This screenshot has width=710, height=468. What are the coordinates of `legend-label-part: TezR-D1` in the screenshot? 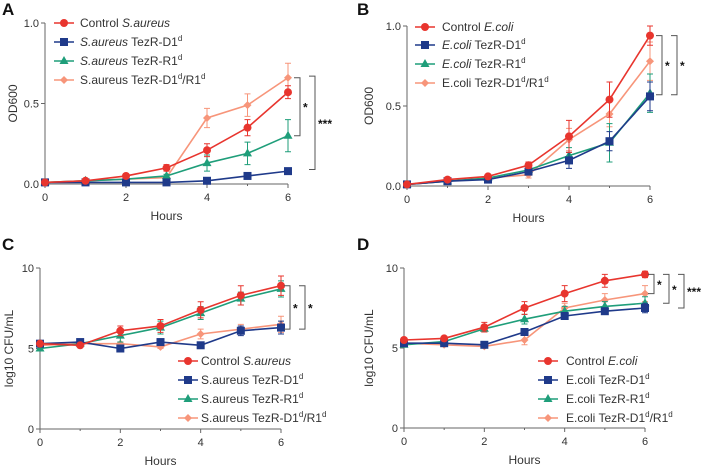 It's located at (496, 45).